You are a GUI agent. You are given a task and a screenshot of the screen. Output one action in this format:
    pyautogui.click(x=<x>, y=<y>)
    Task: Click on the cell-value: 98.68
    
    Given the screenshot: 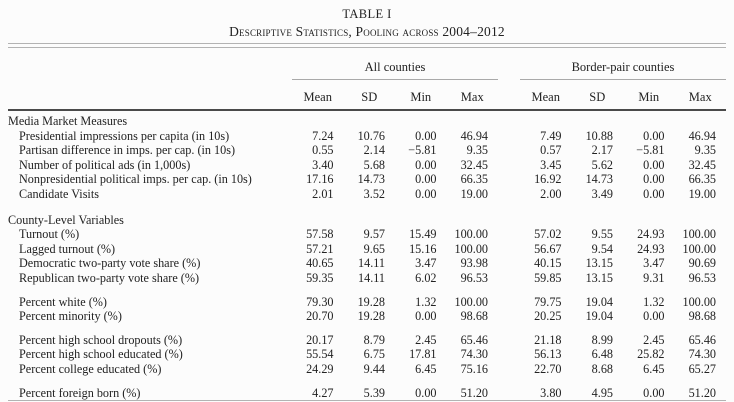 What is the action you would take?
    pyautogui.click(x=702, y=316)
    